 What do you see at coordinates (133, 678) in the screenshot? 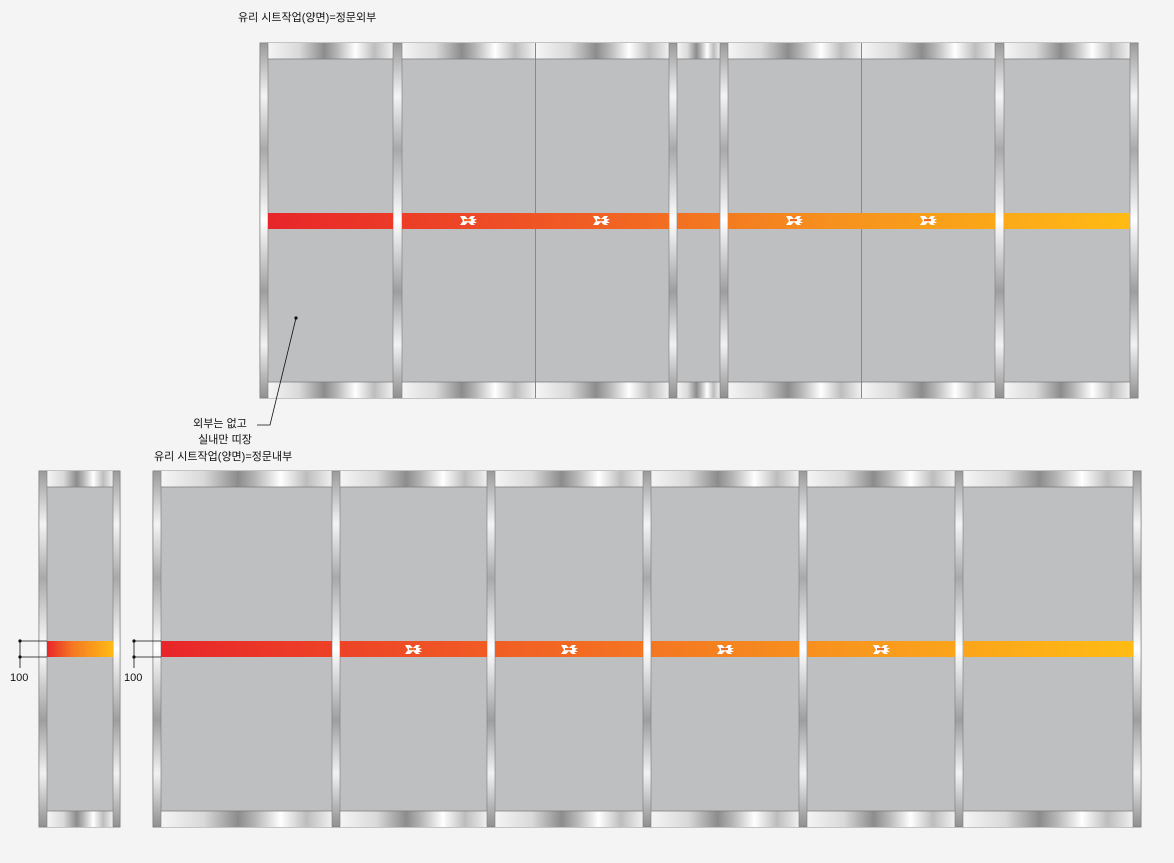
I see `dimension-label-main: 100` at bounding box center [133, 678].